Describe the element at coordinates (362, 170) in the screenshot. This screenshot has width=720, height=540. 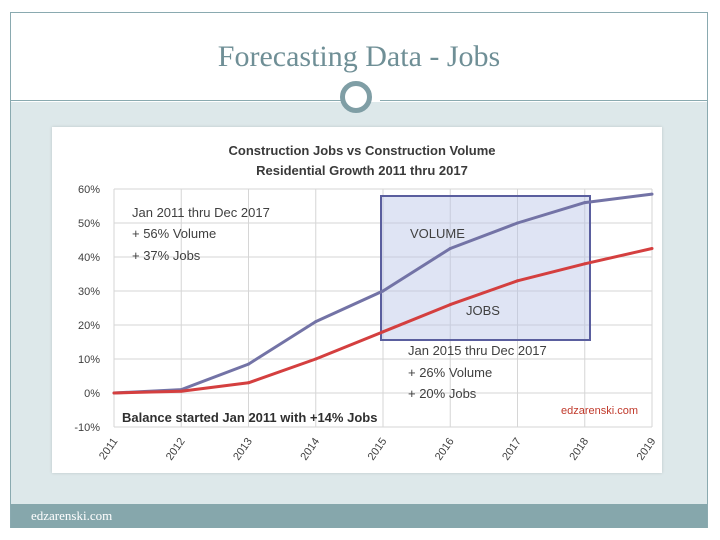
I see `chart-subtitle: Residential Growth 2011 thru 2017` at that location.